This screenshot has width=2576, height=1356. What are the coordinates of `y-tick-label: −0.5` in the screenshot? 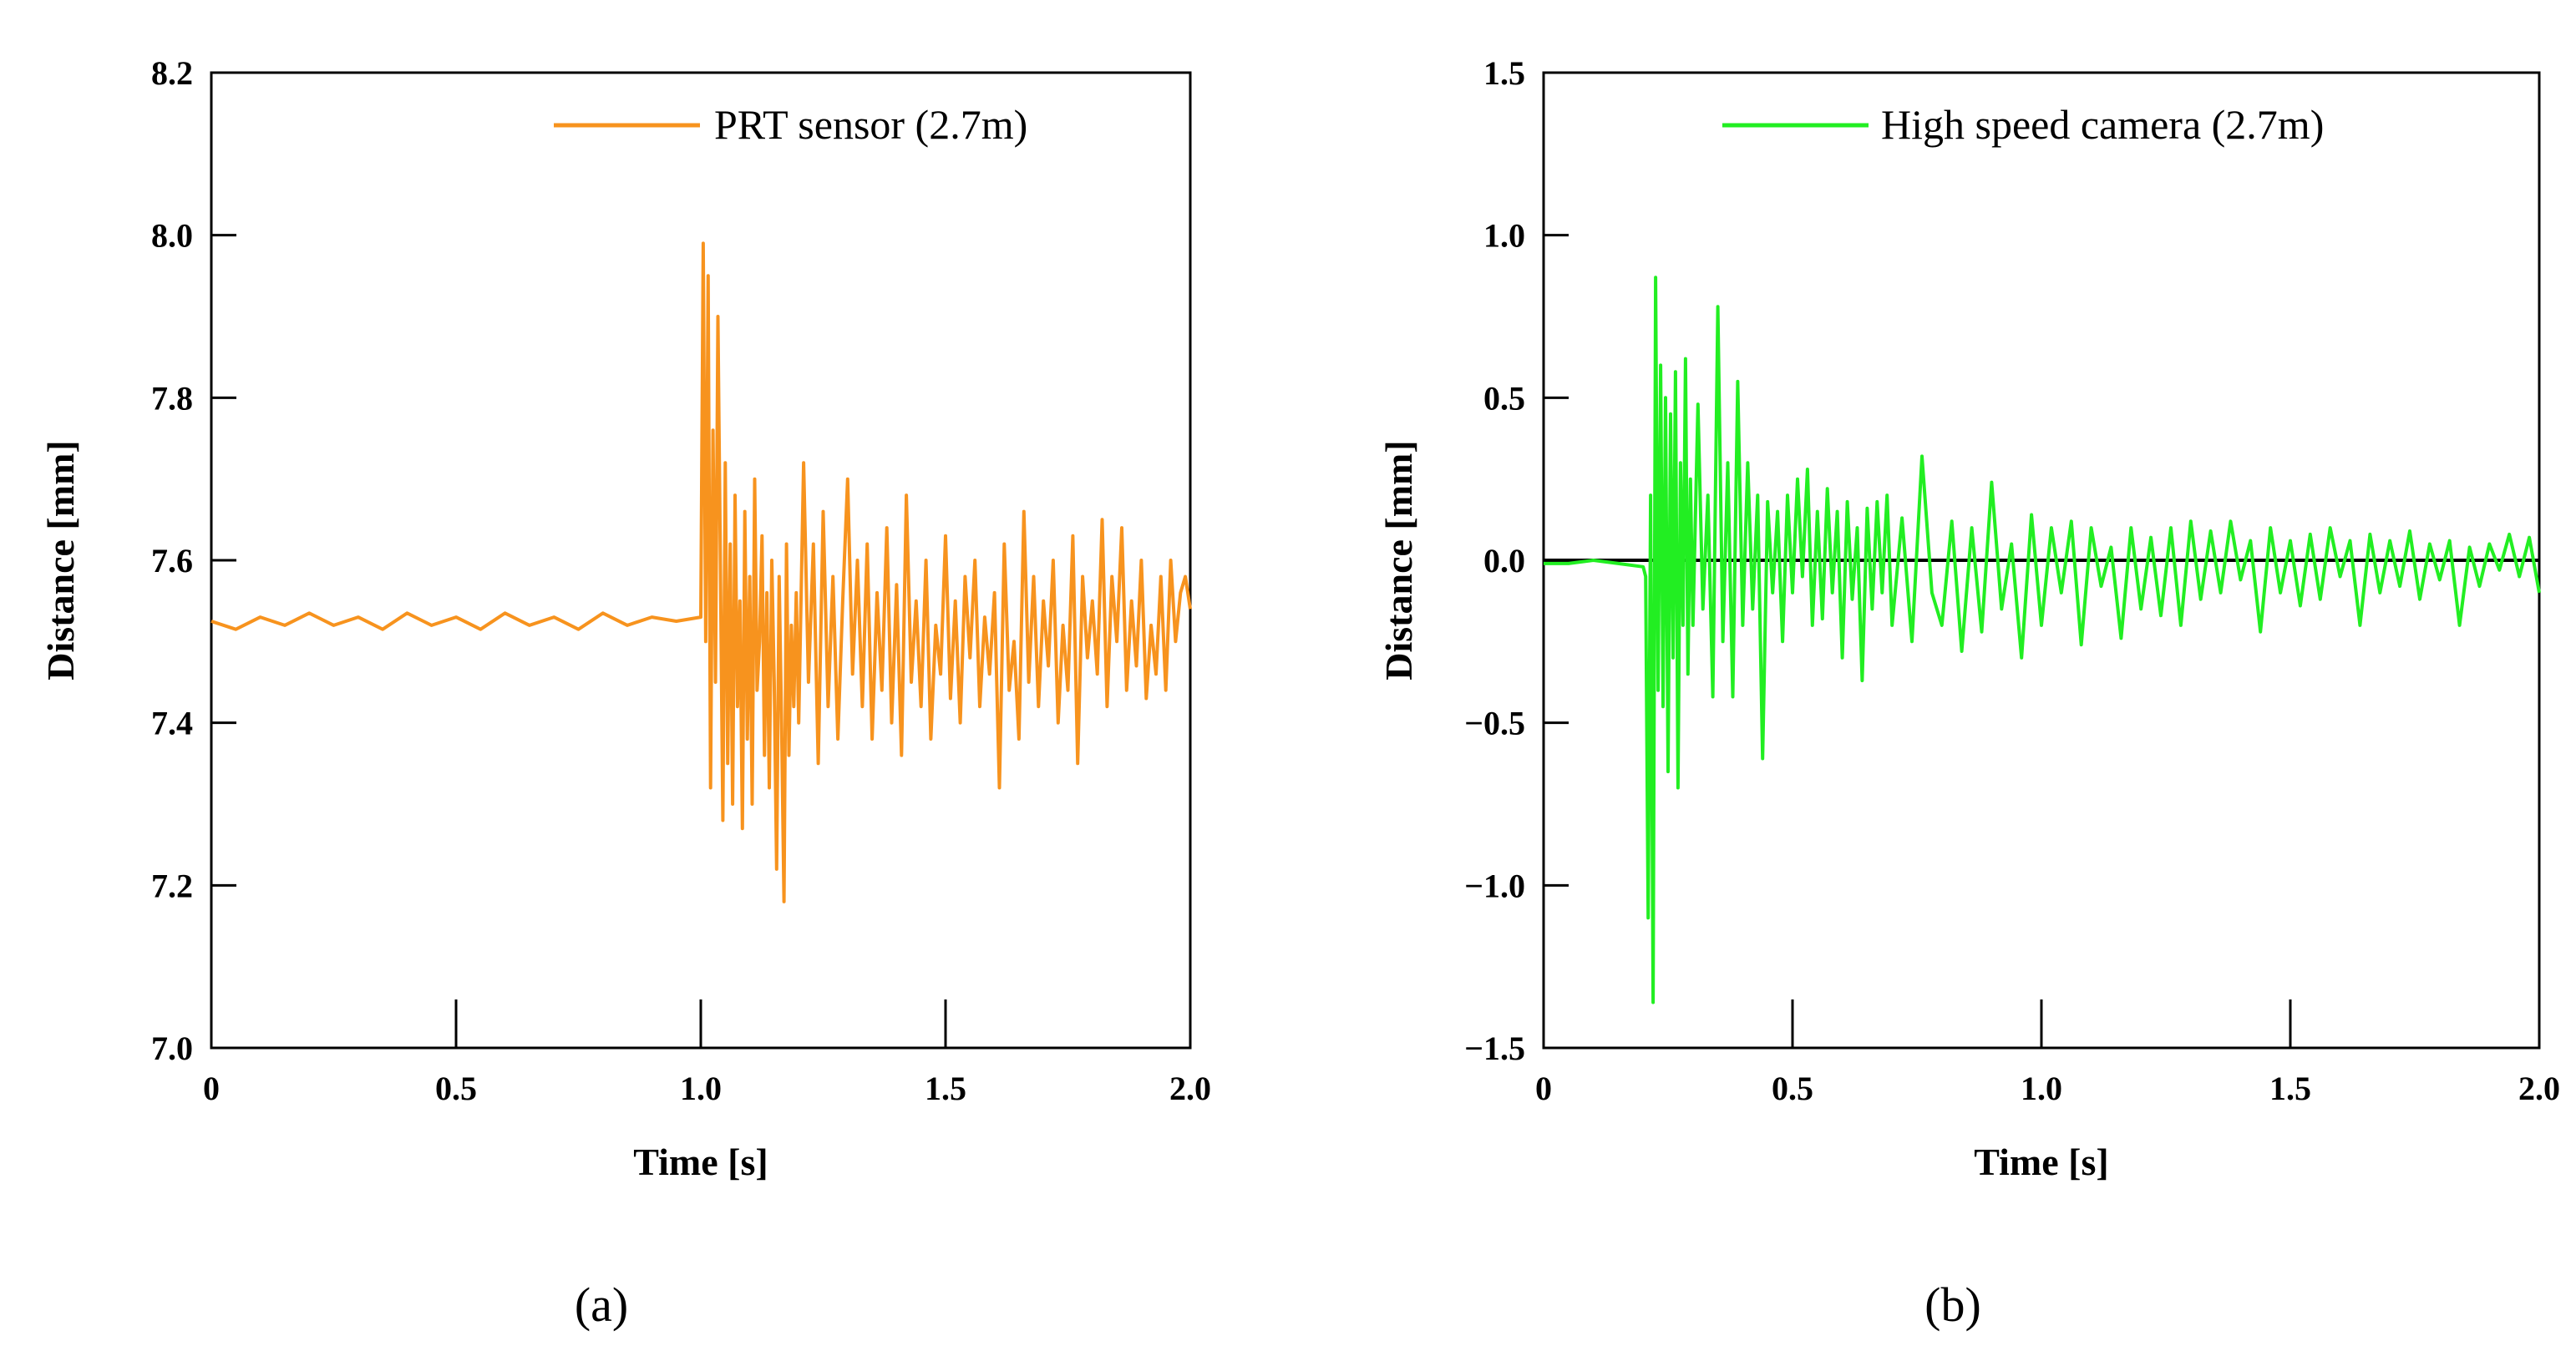 It's located at (1494, 723).